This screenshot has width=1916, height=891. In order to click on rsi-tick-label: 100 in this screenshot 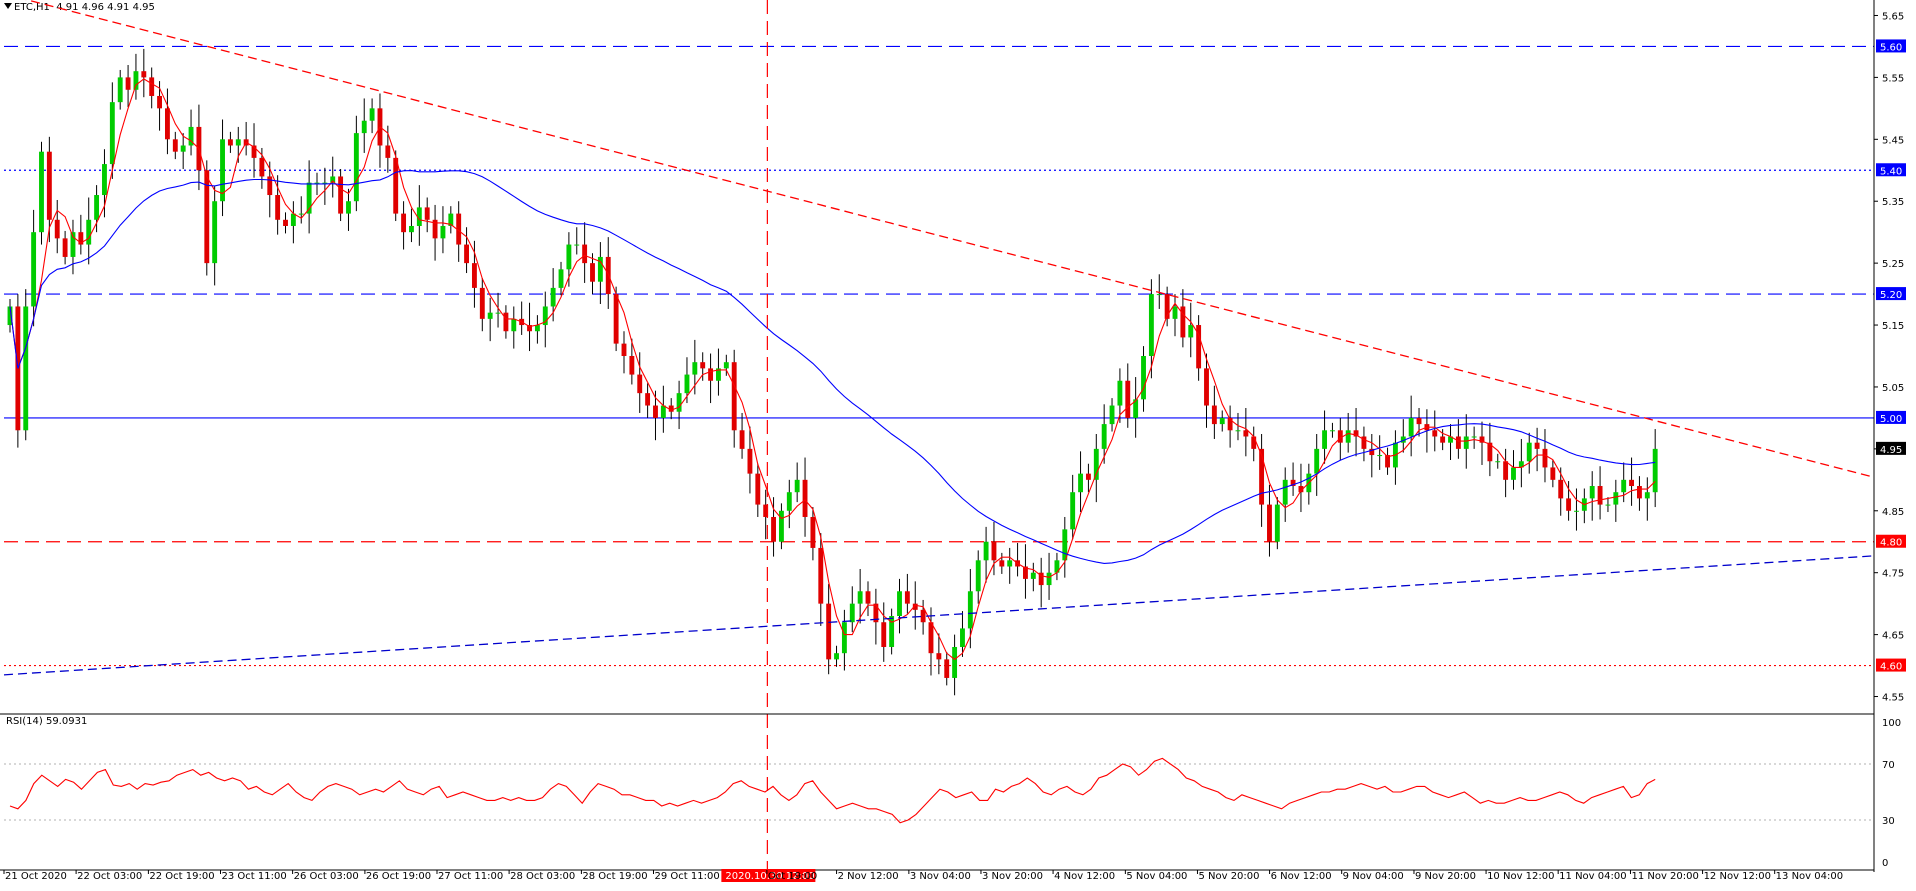, I will do `click(1891, 723)`.